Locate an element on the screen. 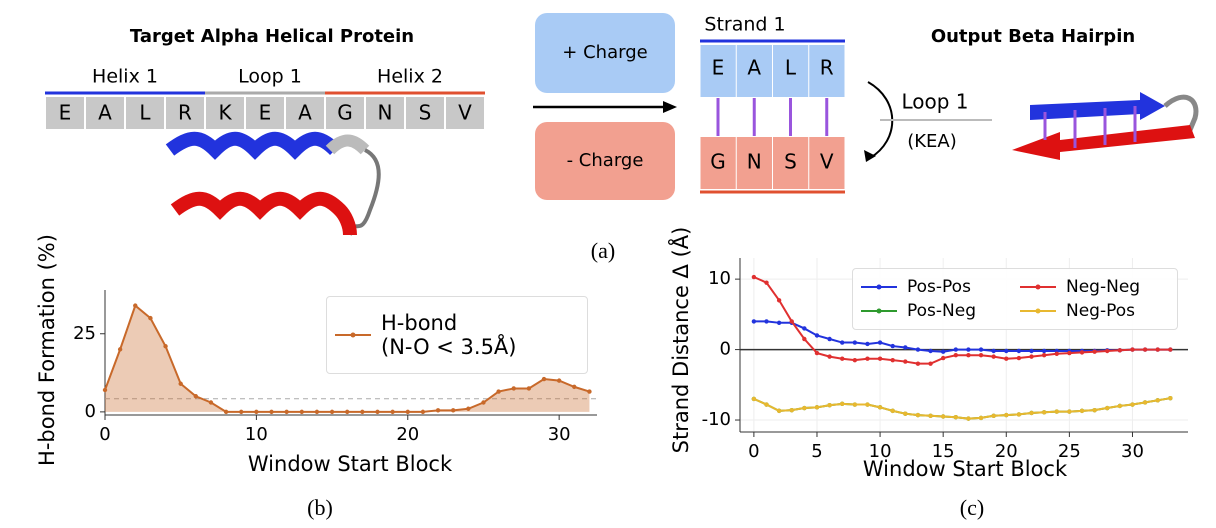  x-tick-label: 0 is located at coordinates (104, 434).